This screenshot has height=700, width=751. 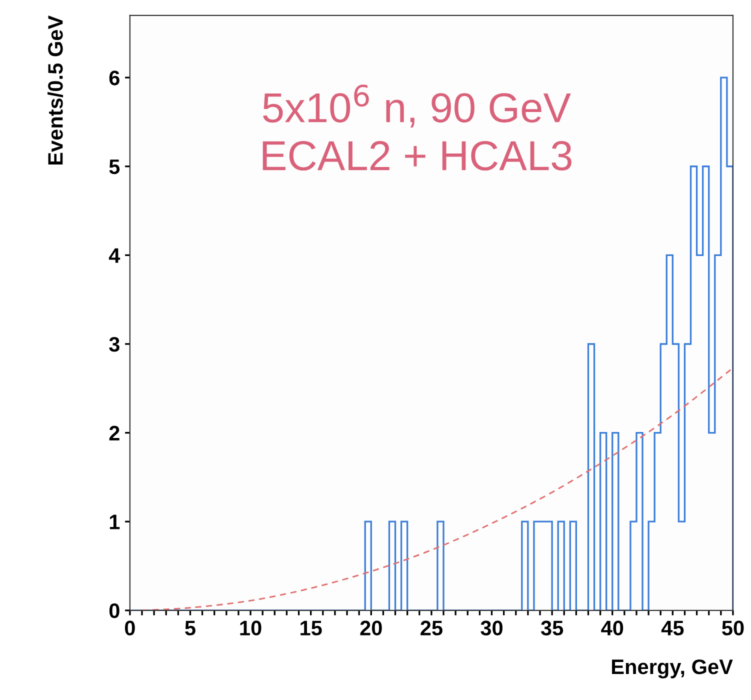 I want to click on x-tick-label: 30, so click(x=491, y=628).